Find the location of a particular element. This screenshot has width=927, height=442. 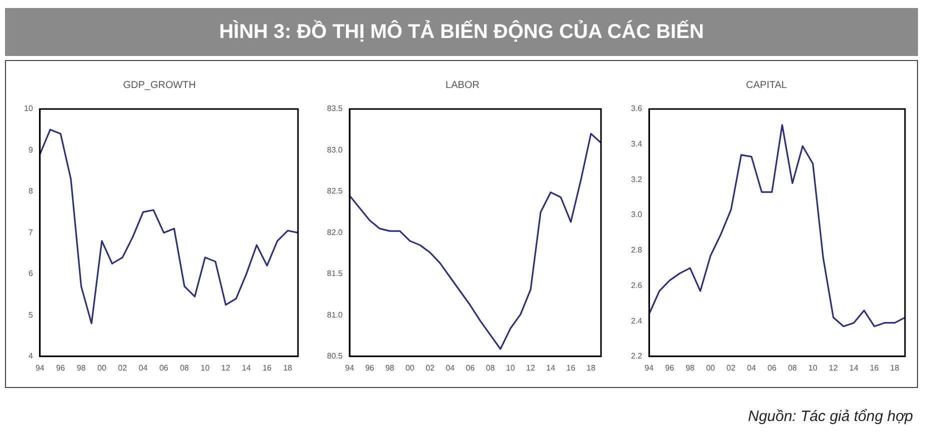

y-tick-label: 2.8 is located at coordinates (636, 250).